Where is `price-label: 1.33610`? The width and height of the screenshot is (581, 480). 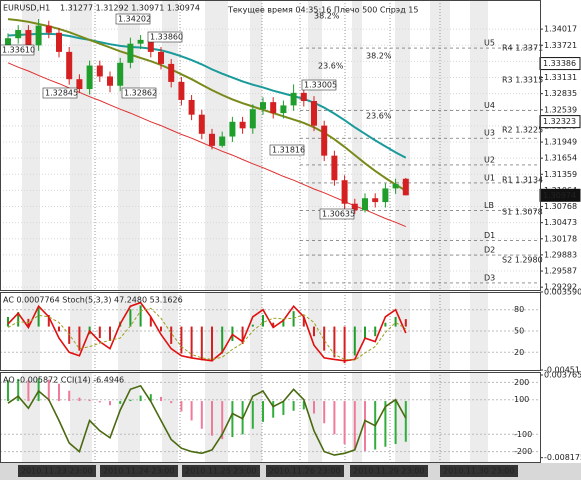 price-label: 1.33610 is located at coordinates (18, 50).